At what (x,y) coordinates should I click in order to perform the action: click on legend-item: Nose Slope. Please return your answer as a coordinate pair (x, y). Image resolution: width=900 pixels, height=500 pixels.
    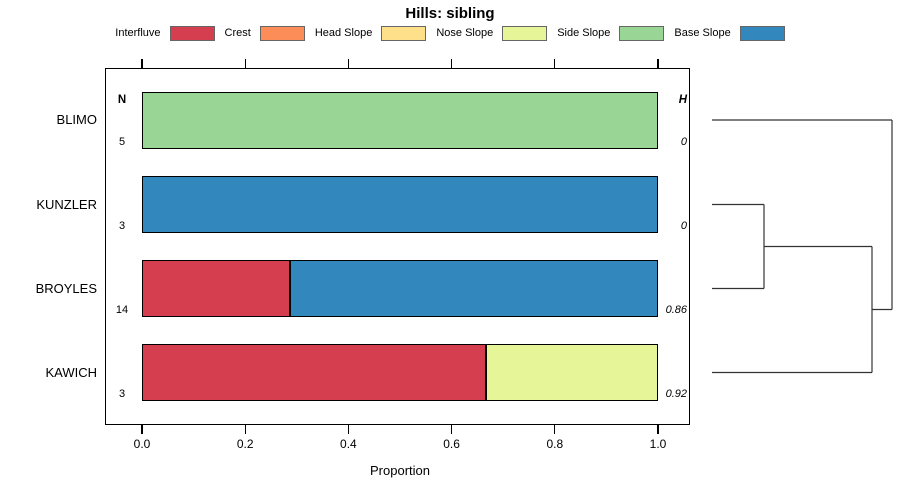
    Looking at the image, I should click on (492, 33).